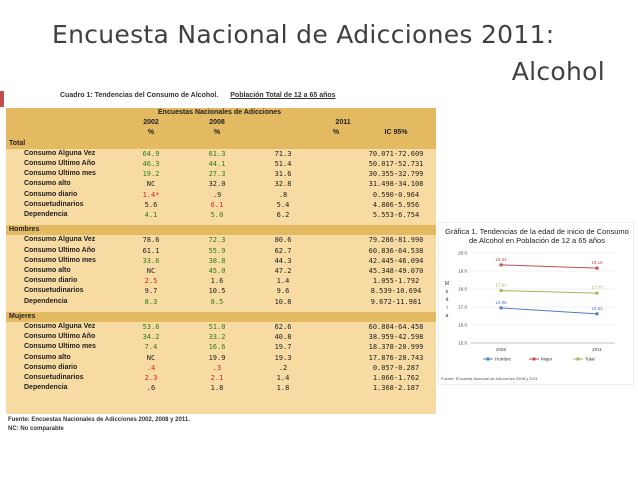 The image size is (638, 479). I want to click on value-2011: .2, so click(283, 367).